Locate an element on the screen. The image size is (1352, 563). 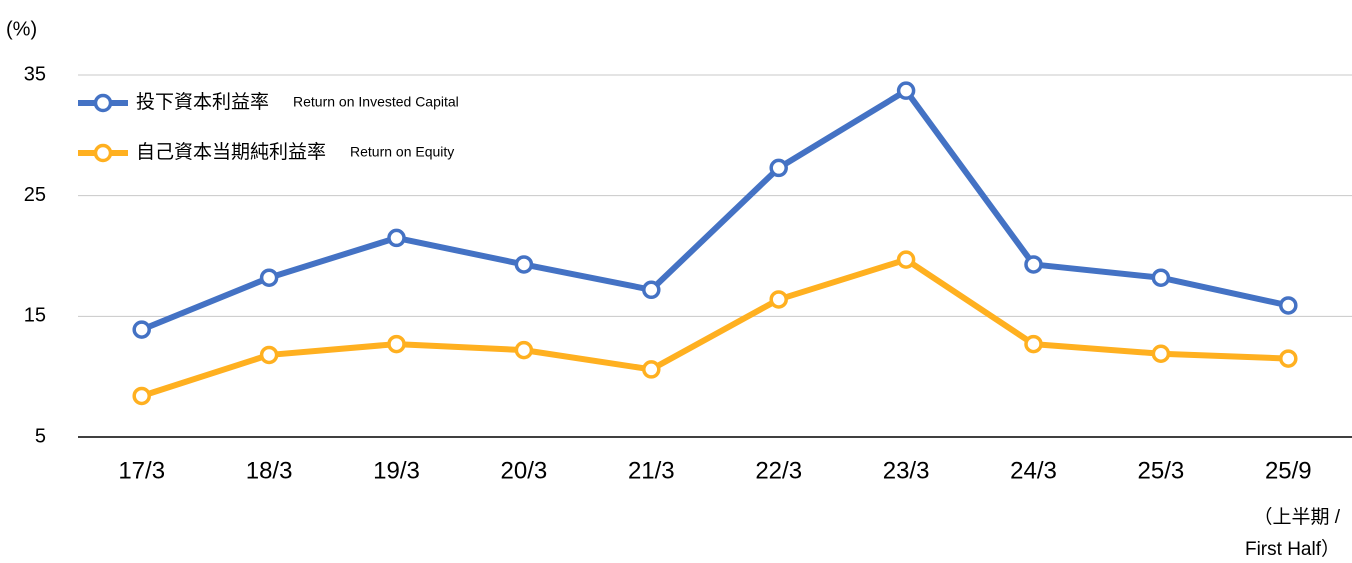
x-tick-label: 18/3 is located at coordinates (269, 470).